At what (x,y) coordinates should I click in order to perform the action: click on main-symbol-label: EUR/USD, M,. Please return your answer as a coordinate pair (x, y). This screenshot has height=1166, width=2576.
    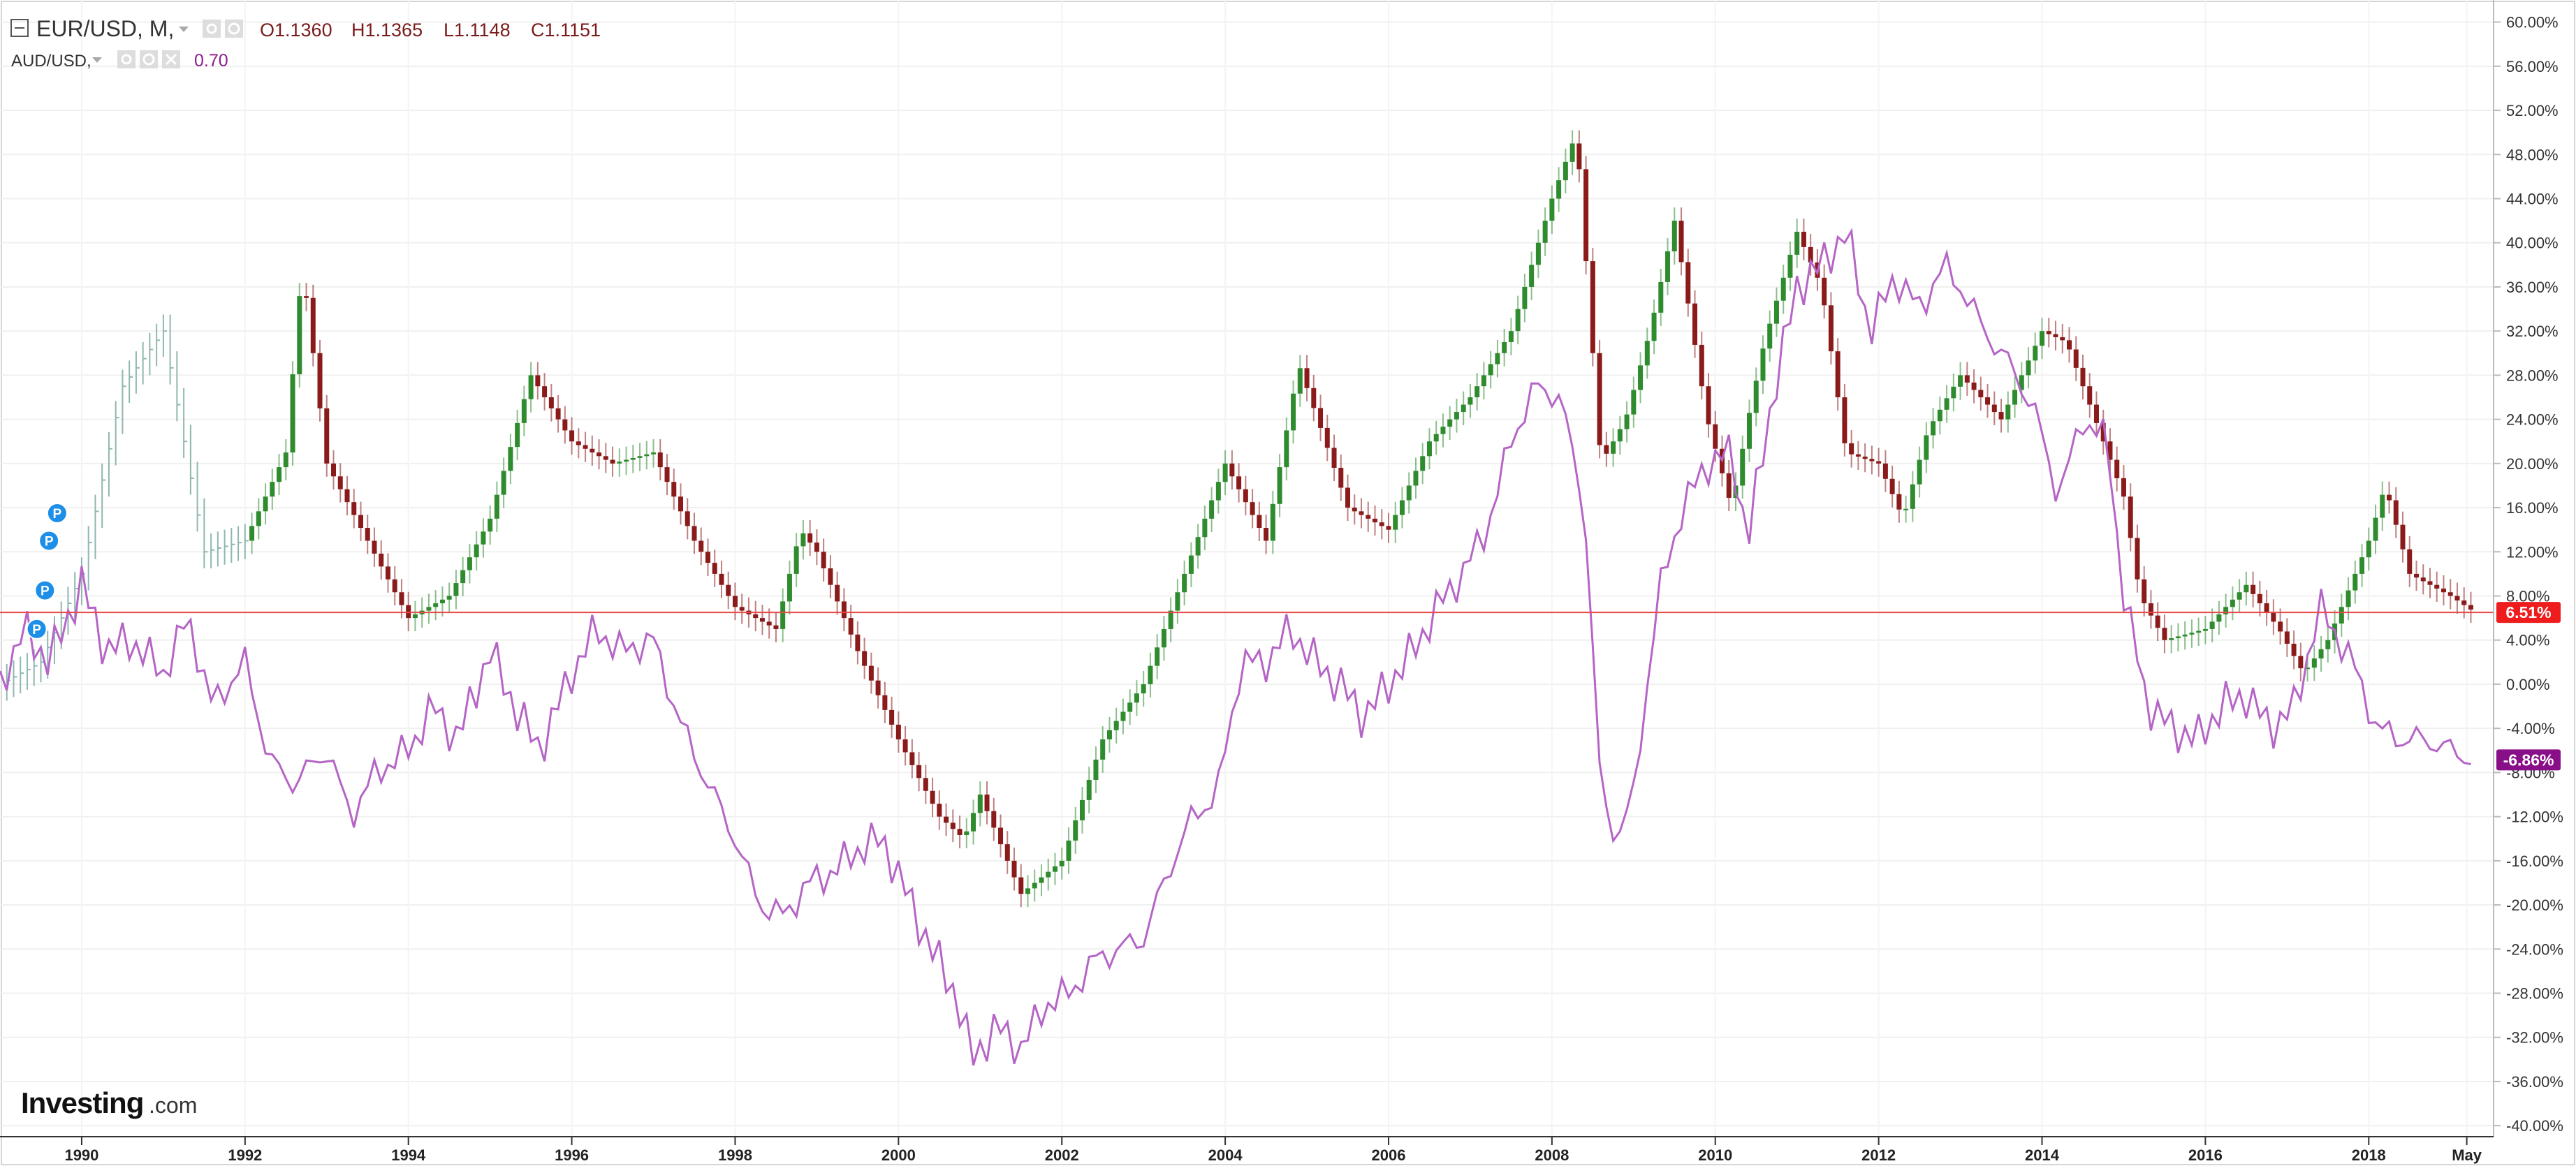
    Looking at the image, I should click on (105, 29).